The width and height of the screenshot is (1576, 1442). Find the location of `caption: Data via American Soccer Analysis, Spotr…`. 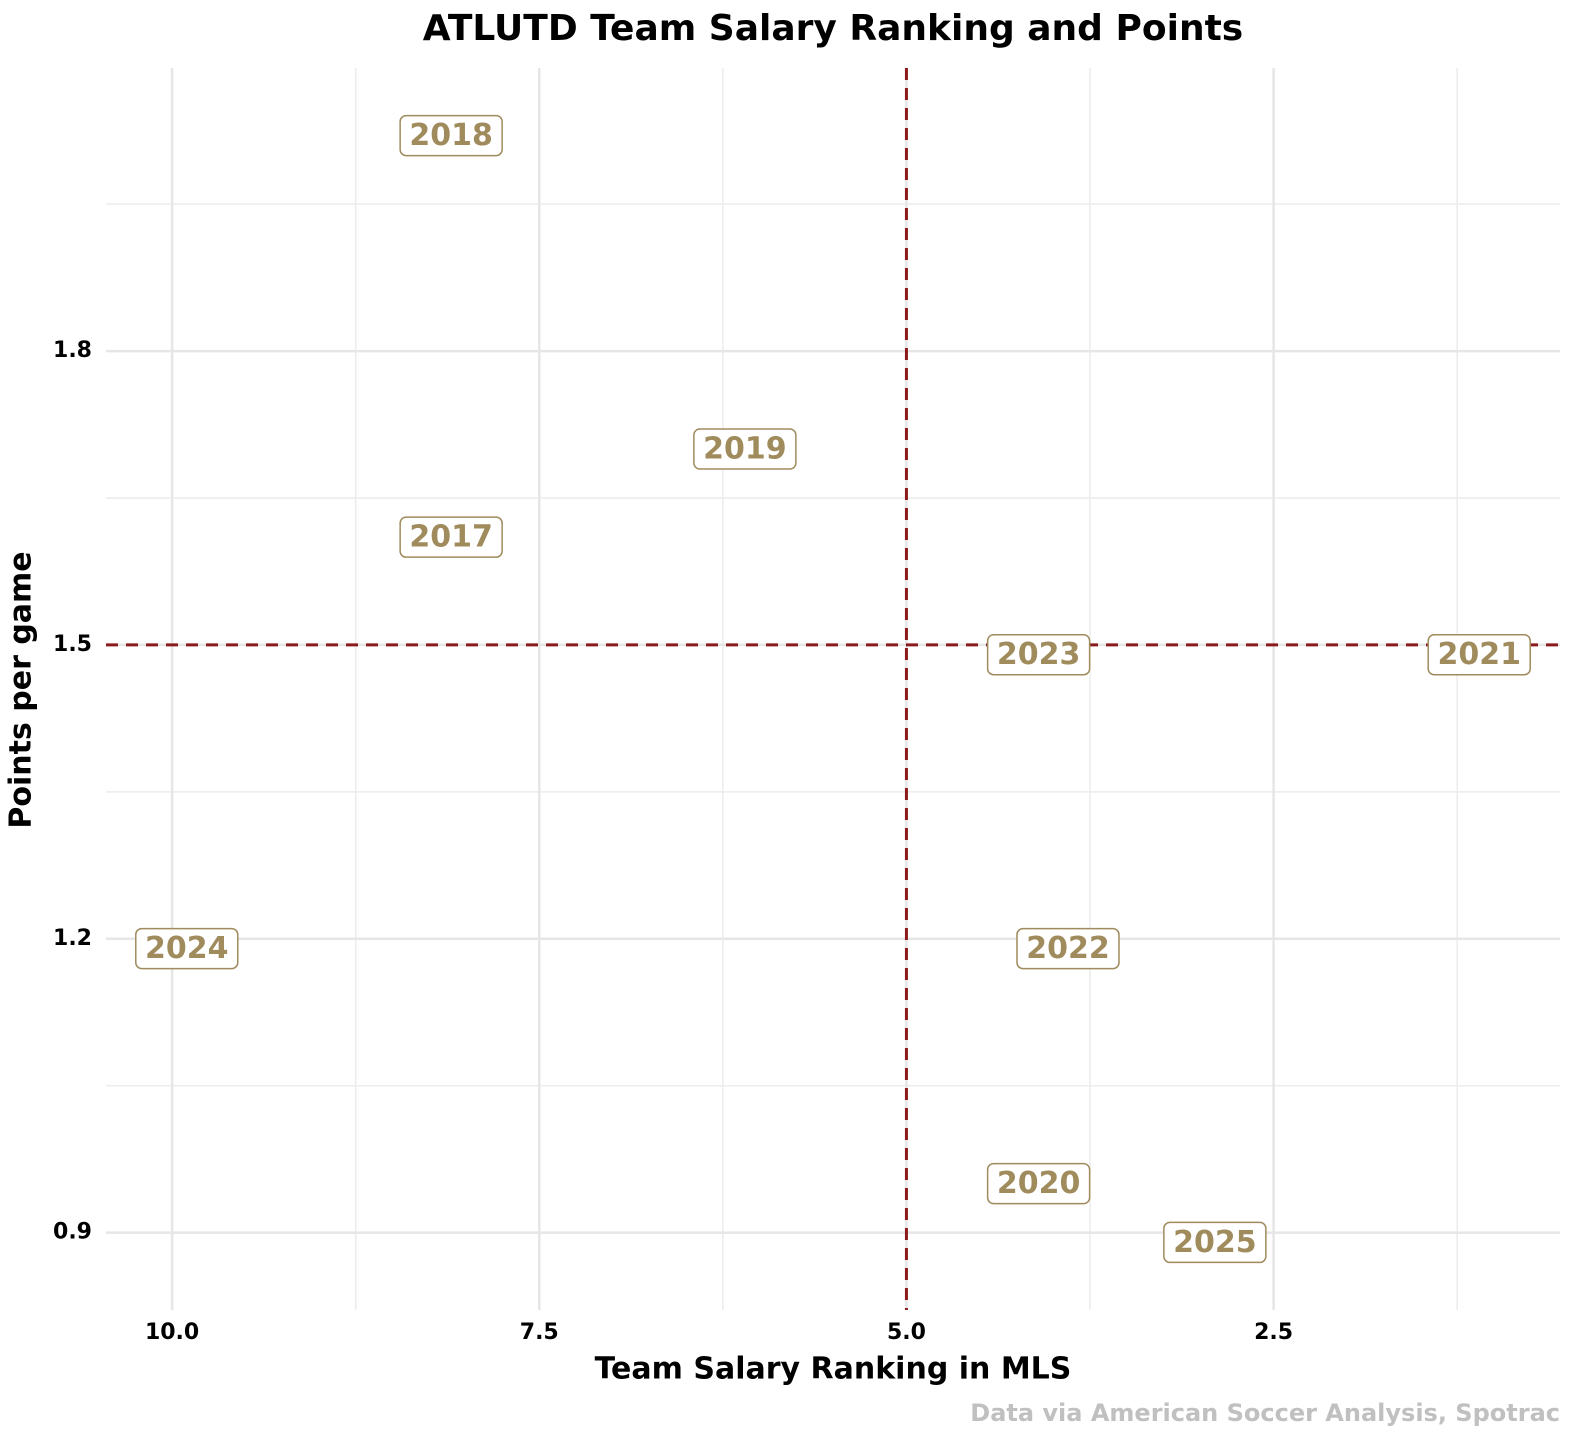

caption: Data via American Soccer Analysis, Spotr… is located at coordinates (1265, 1413).